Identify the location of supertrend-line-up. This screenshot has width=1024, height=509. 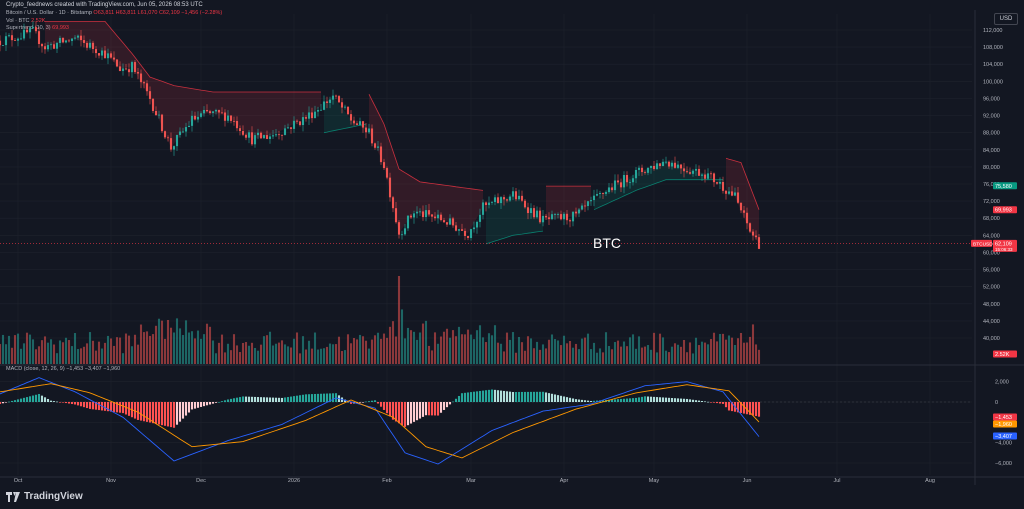
(658, 195).